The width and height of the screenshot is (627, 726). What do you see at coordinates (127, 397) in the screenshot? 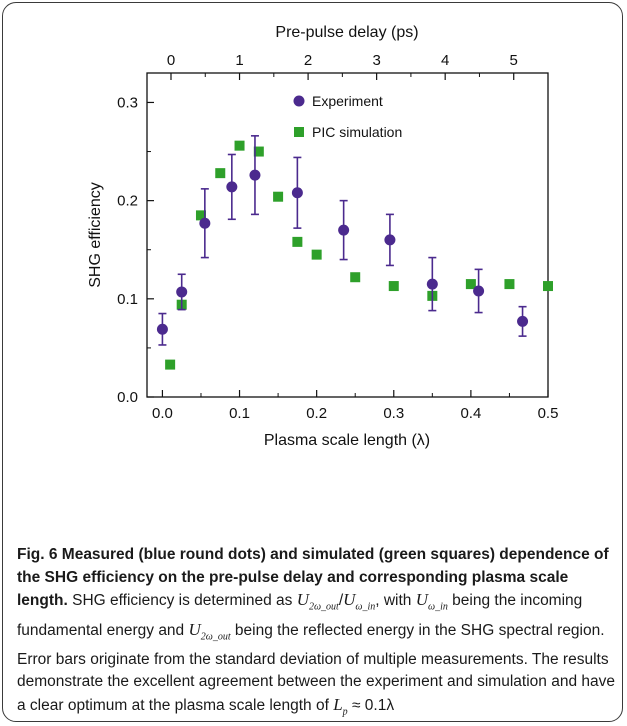
I see `y-tick-label: 0.0` at bounding box center [127, 397].